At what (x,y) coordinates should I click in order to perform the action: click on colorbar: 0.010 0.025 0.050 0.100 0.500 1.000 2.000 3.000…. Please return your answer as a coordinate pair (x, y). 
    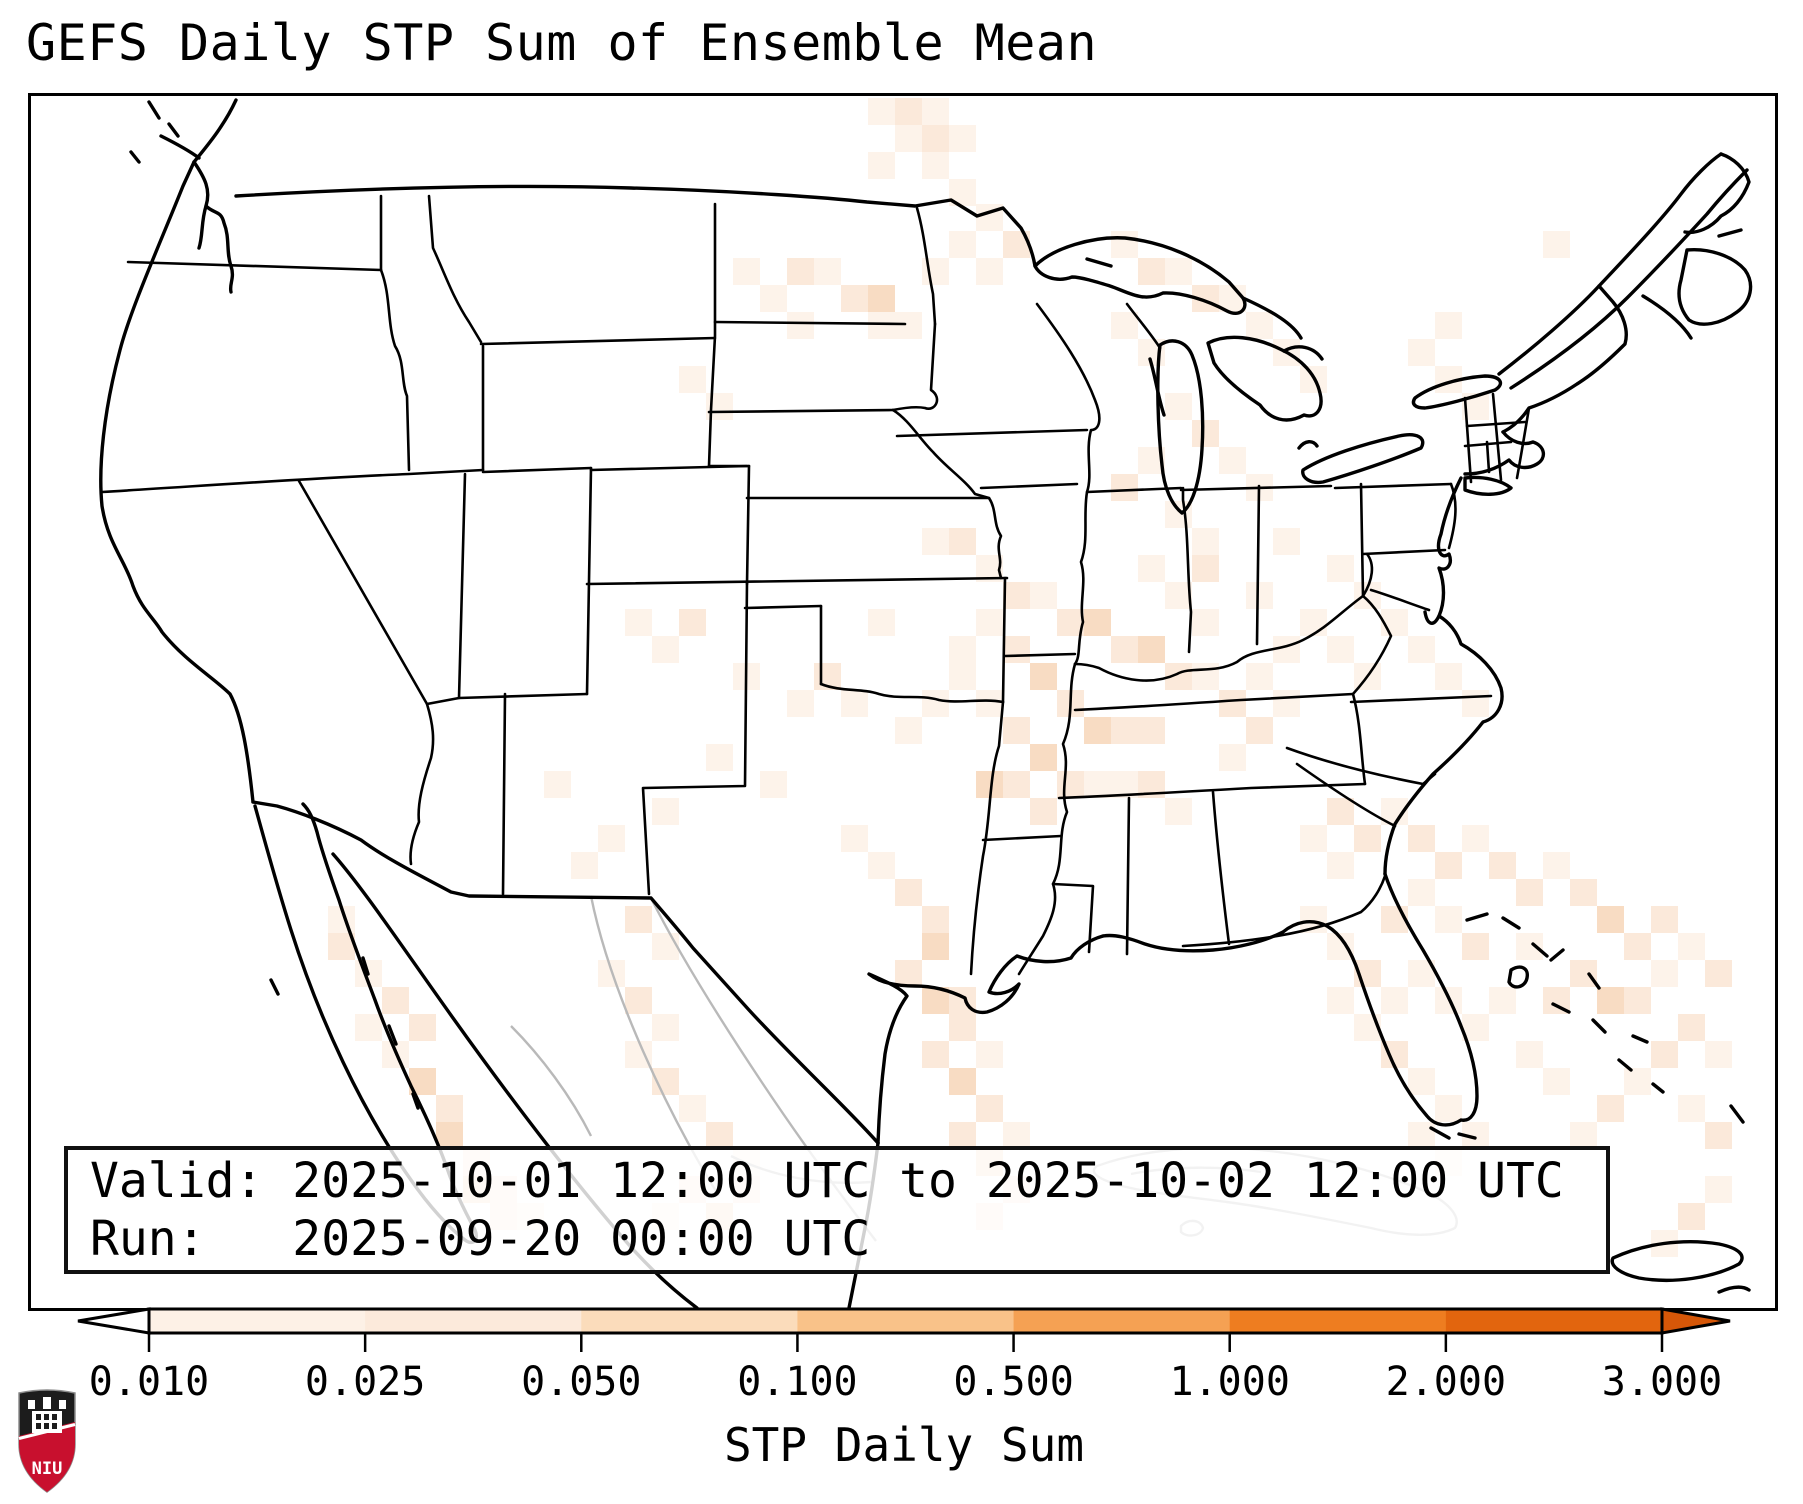
    Looking at the image, I should click on (901, 1397).